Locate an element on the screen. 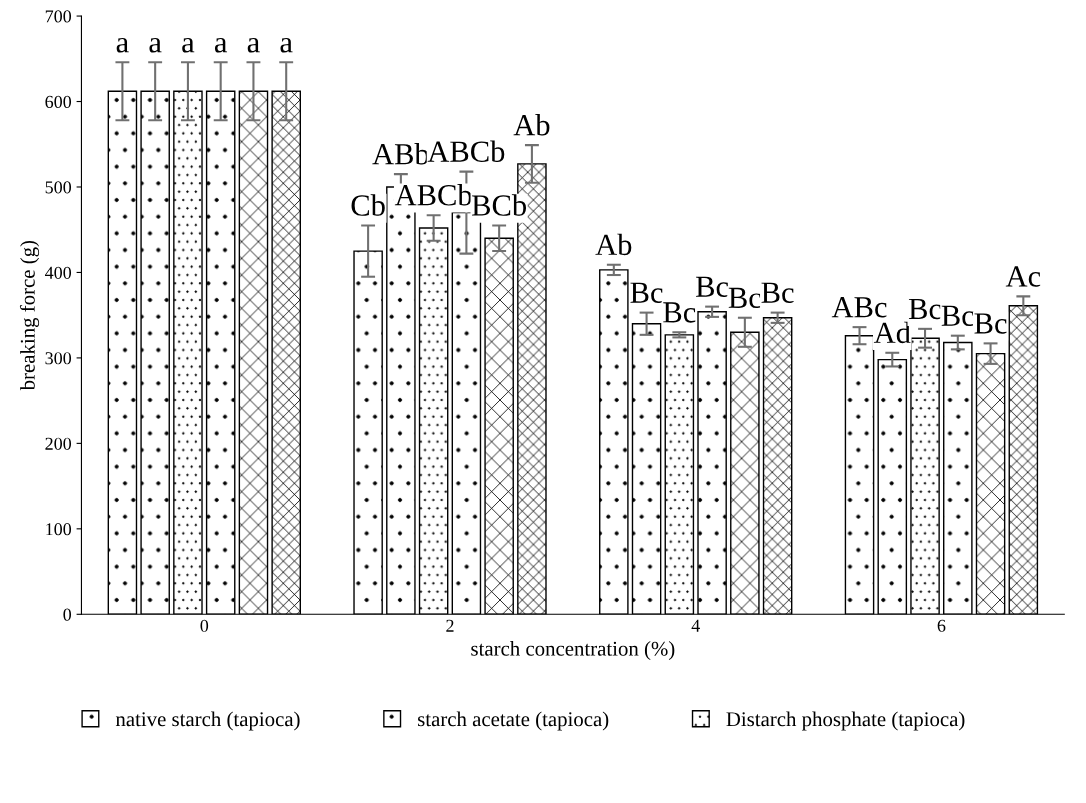 The width and height of the screenshot is (1086, 803). legend-label: native starch (tapioca) is located at coordinates (207, 721).